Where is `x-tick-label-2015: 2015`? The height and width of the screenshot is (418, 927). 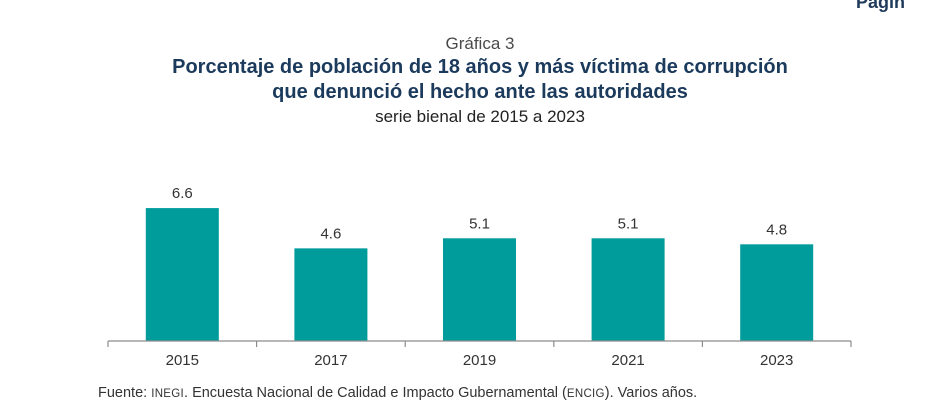
x-tick-label-2015: 2015 is located at coordinates (182, 360).